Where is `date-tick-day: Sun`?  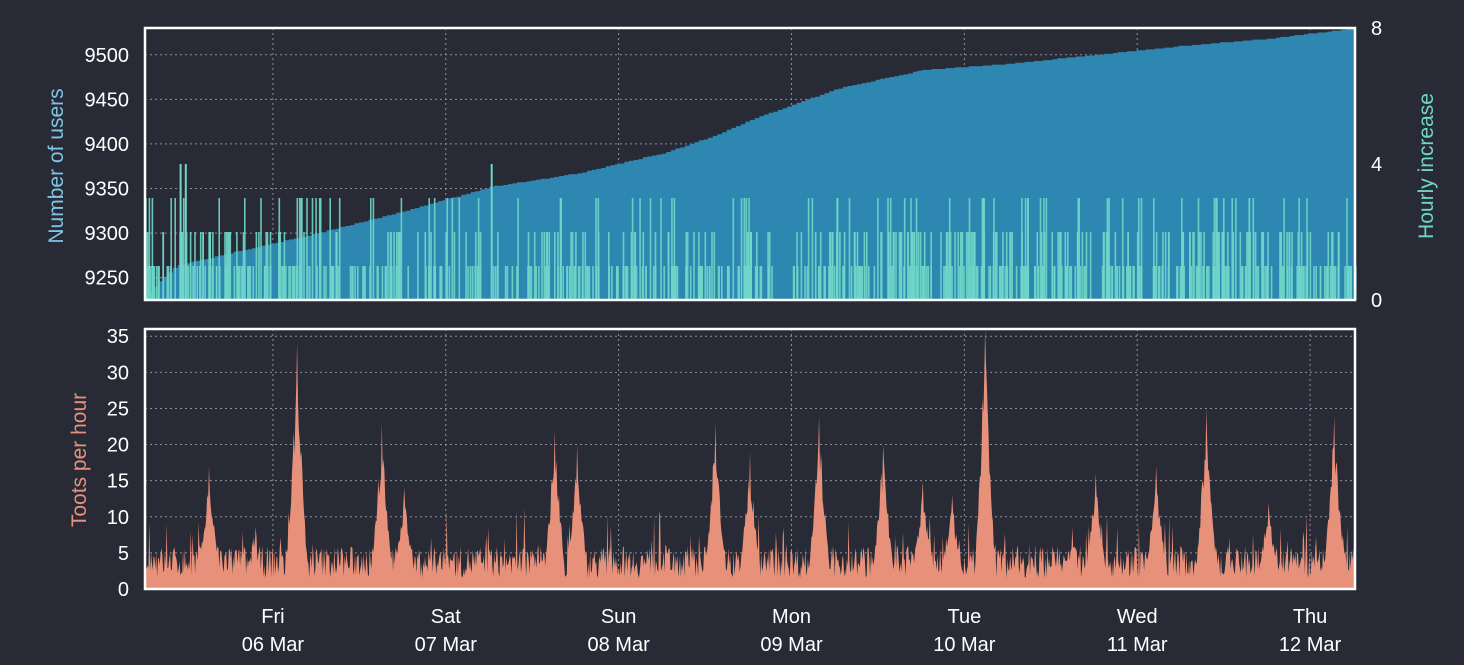
date-tick-day: Sun is located at coordinates (619, 617).